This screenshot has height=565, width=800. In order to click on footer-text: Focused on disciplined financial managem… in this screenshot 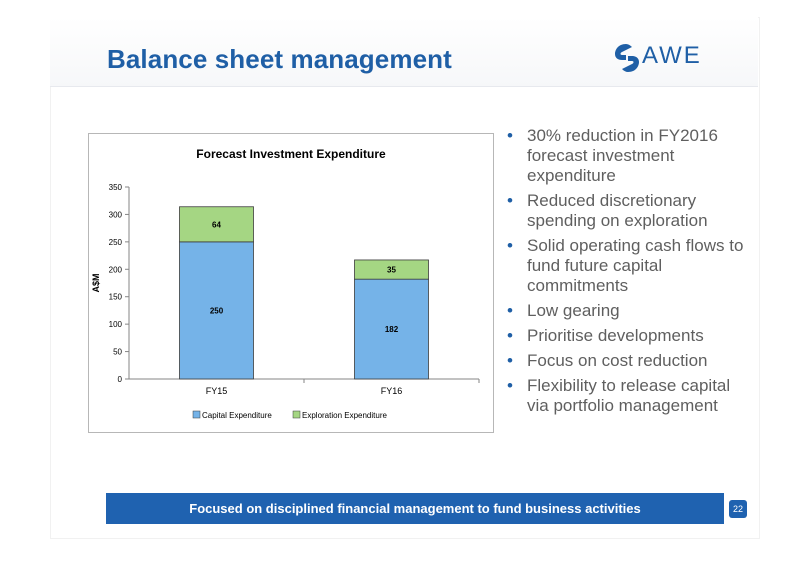, I will do `click(415, 508)`.